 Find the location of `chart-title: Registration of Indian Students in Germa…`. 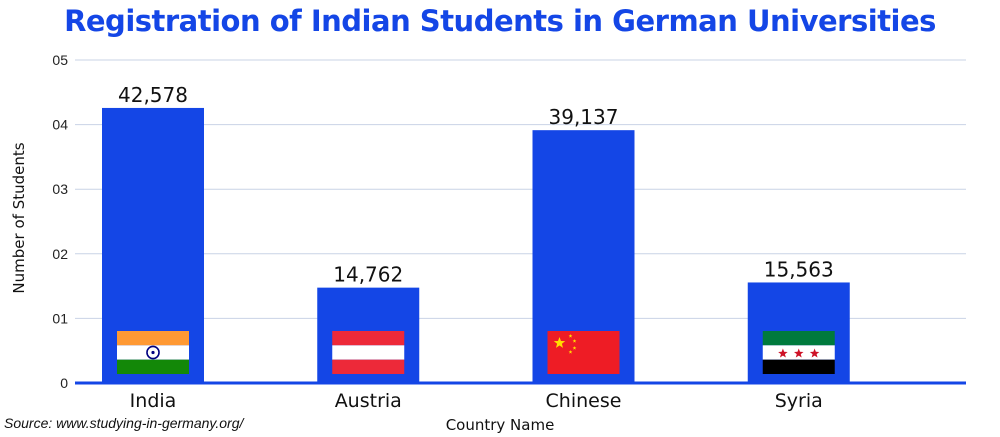

chart-title: Registration of Indian Students in Germa… is located at coordinates (500, 21).